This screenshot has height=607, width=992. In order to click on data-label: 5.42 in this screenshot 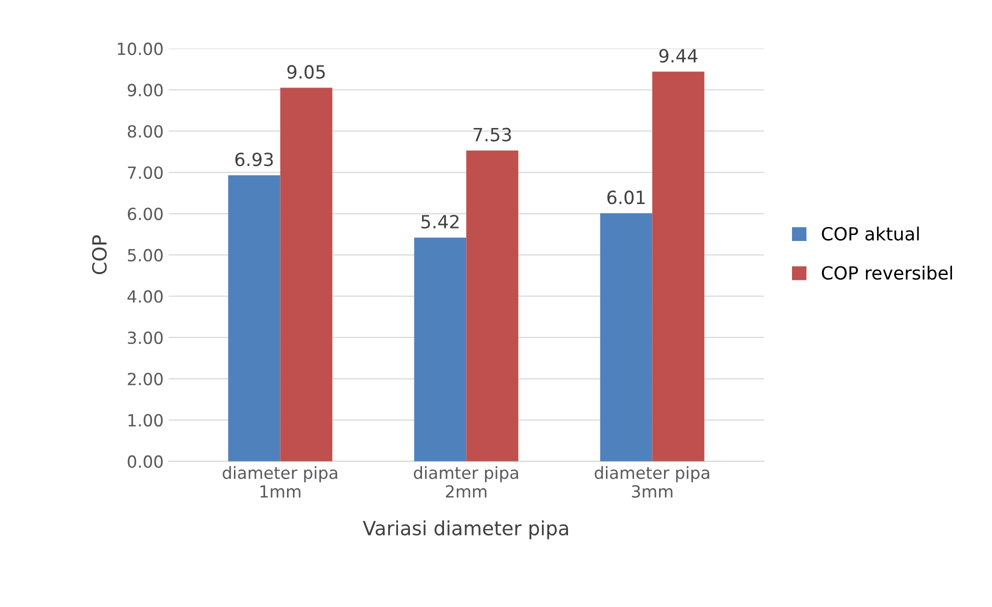, I will do `click(439, 221)`.